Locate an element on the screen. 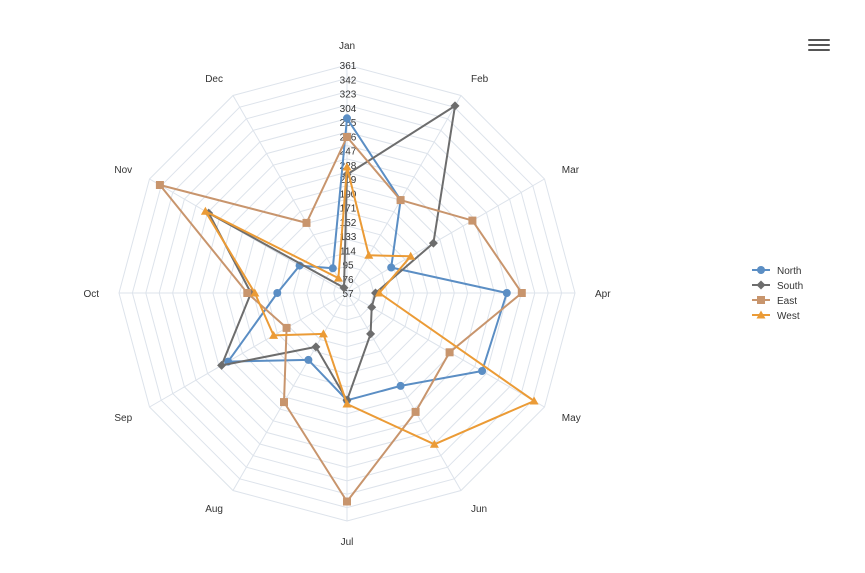 The height and width of the screenshot is (573, 865). data-point-west-mar is located at coordinates (411, 255).